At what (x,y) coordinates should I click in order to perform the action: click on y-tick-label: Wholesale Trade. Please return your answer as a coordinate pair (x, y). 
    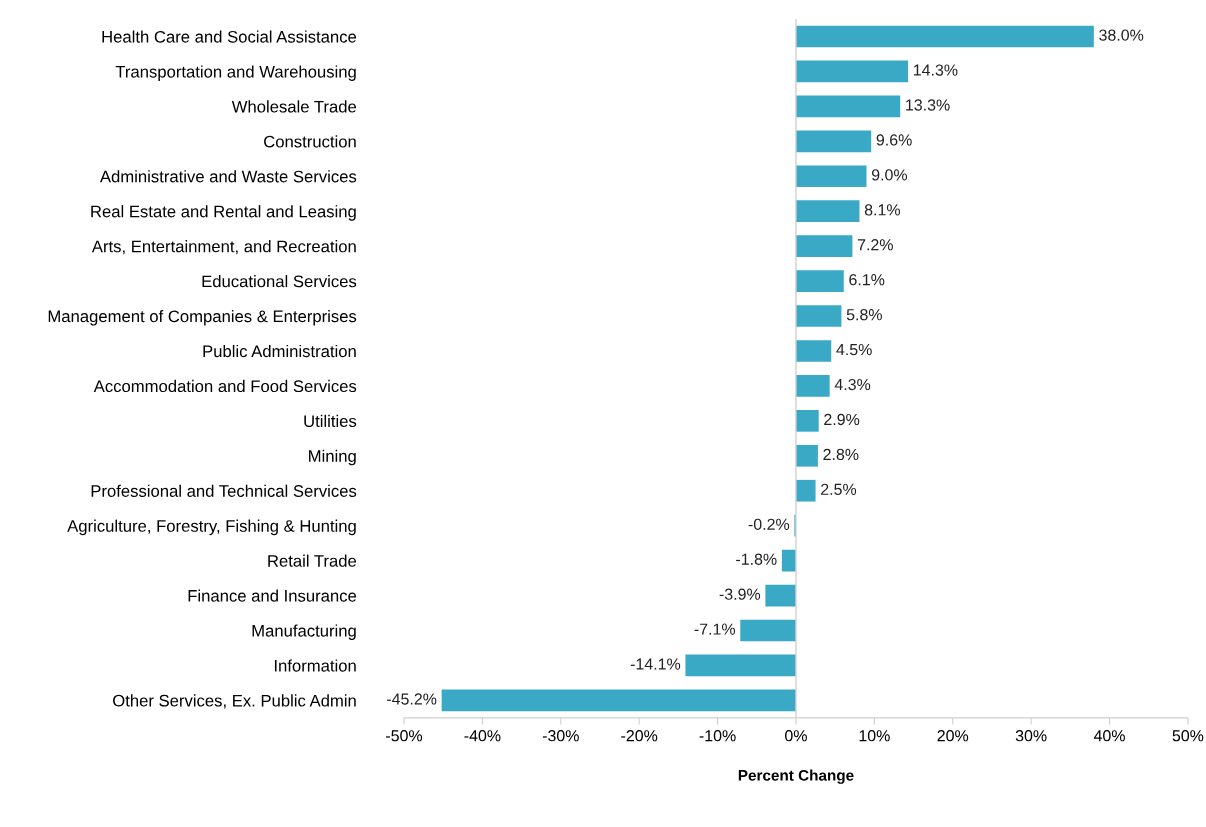
    Looking at the image, I should click on (294, 106).